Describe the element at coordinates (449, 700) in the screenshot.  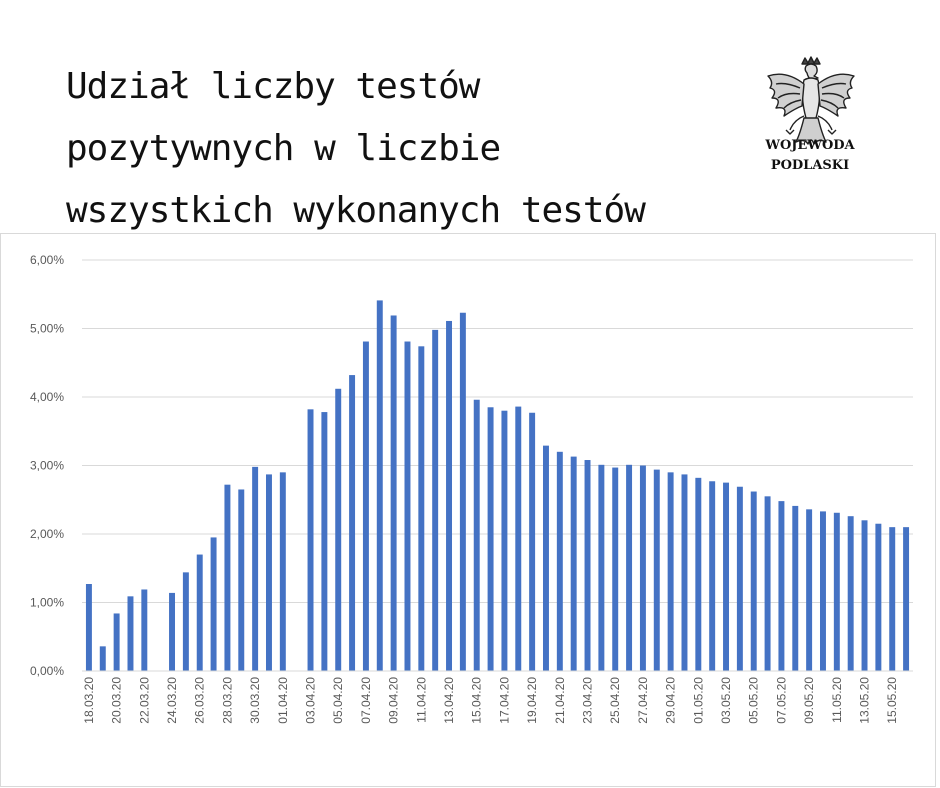
I see `x-tick-label: 13.04.20` at that location.